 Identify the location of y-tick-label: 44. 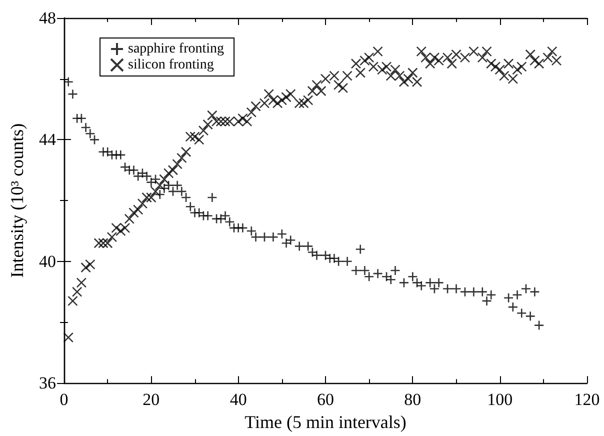
(47, 140).